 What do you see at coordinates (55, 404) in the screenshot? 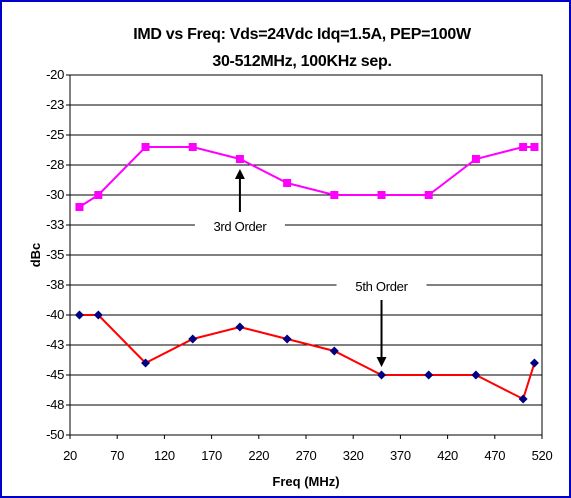
I see `y-tick-label: -48` at bounding box center [55, 404].